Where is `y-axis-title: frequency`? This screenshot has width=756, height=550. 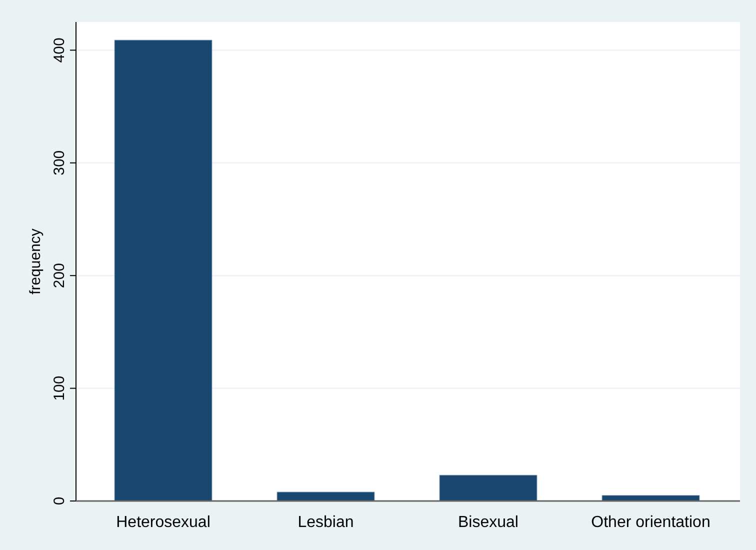 y-axis-title: frequency is located at coordinates (35, 261).